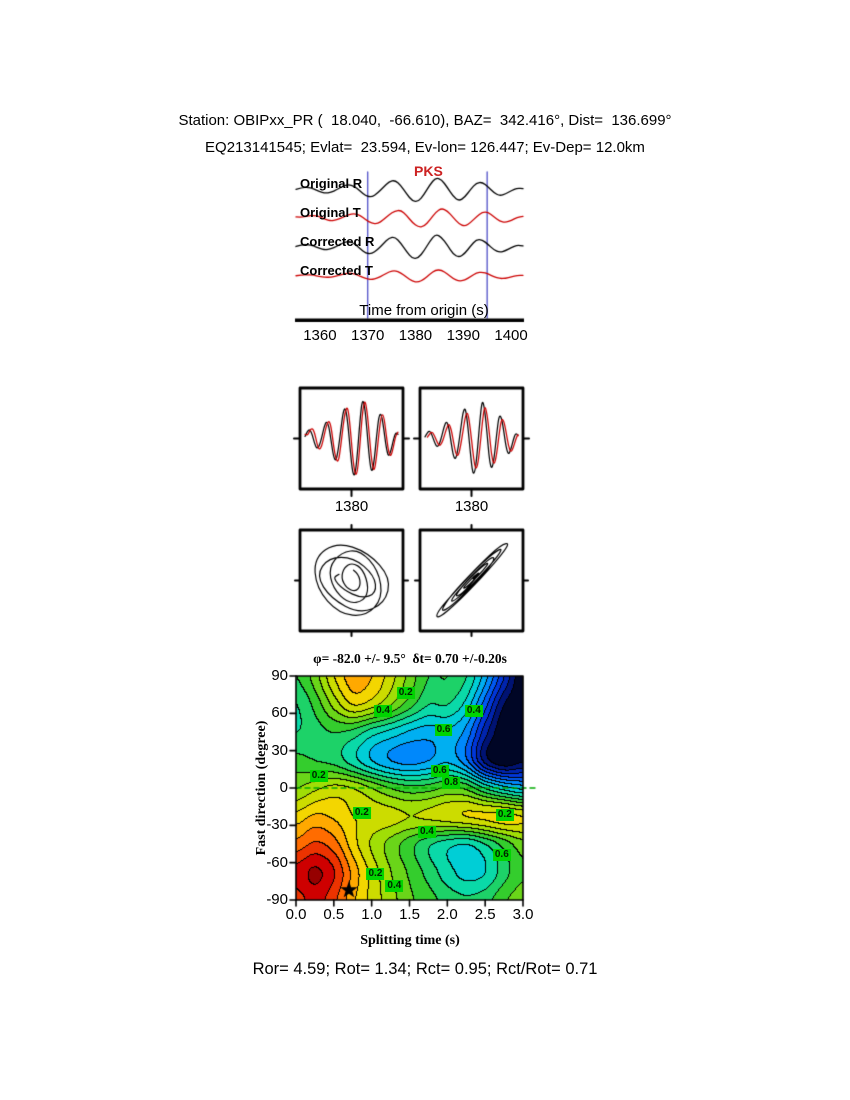 The height and width of the screenshot is (1100, 850). Describe the element at coordinates (410, 940) in the screenshot. I see `x-axis-label: Splitting time (s)` at that location.